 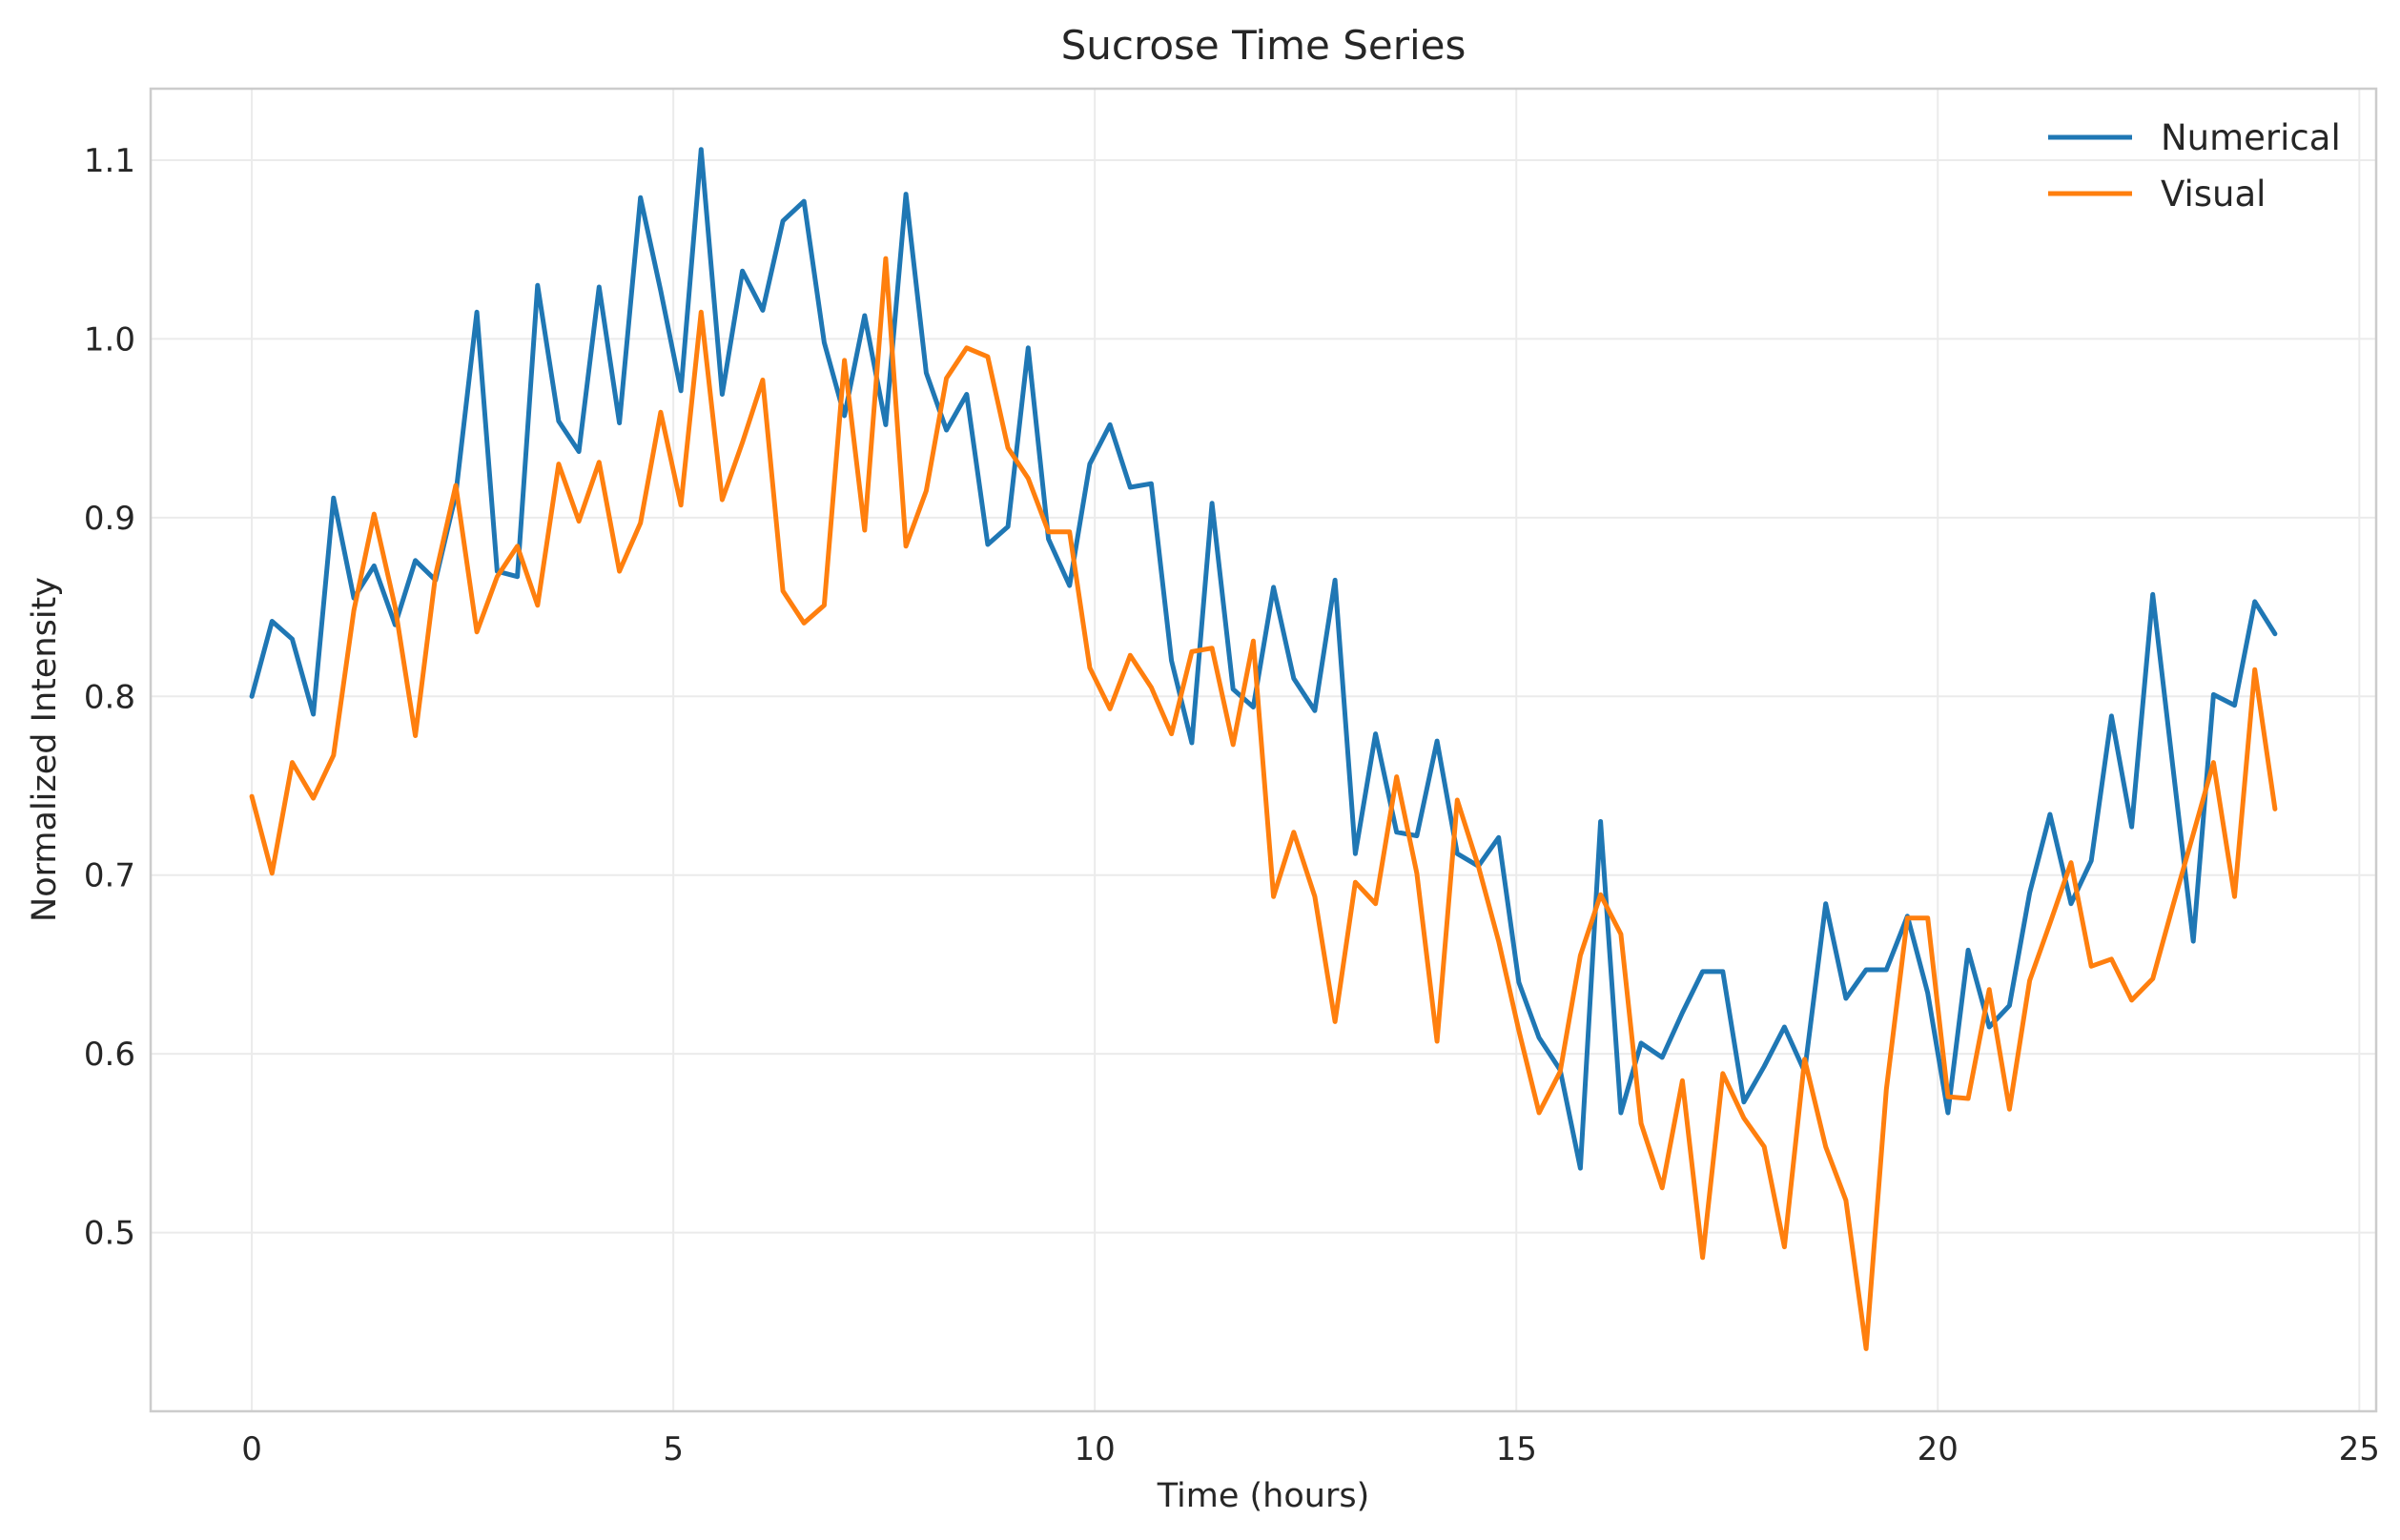 What do you see at coordinates (1264, 1496) in the screenshot?
I see `x-axis-label: Time (hours)` at bounding box center [1264, 1496].